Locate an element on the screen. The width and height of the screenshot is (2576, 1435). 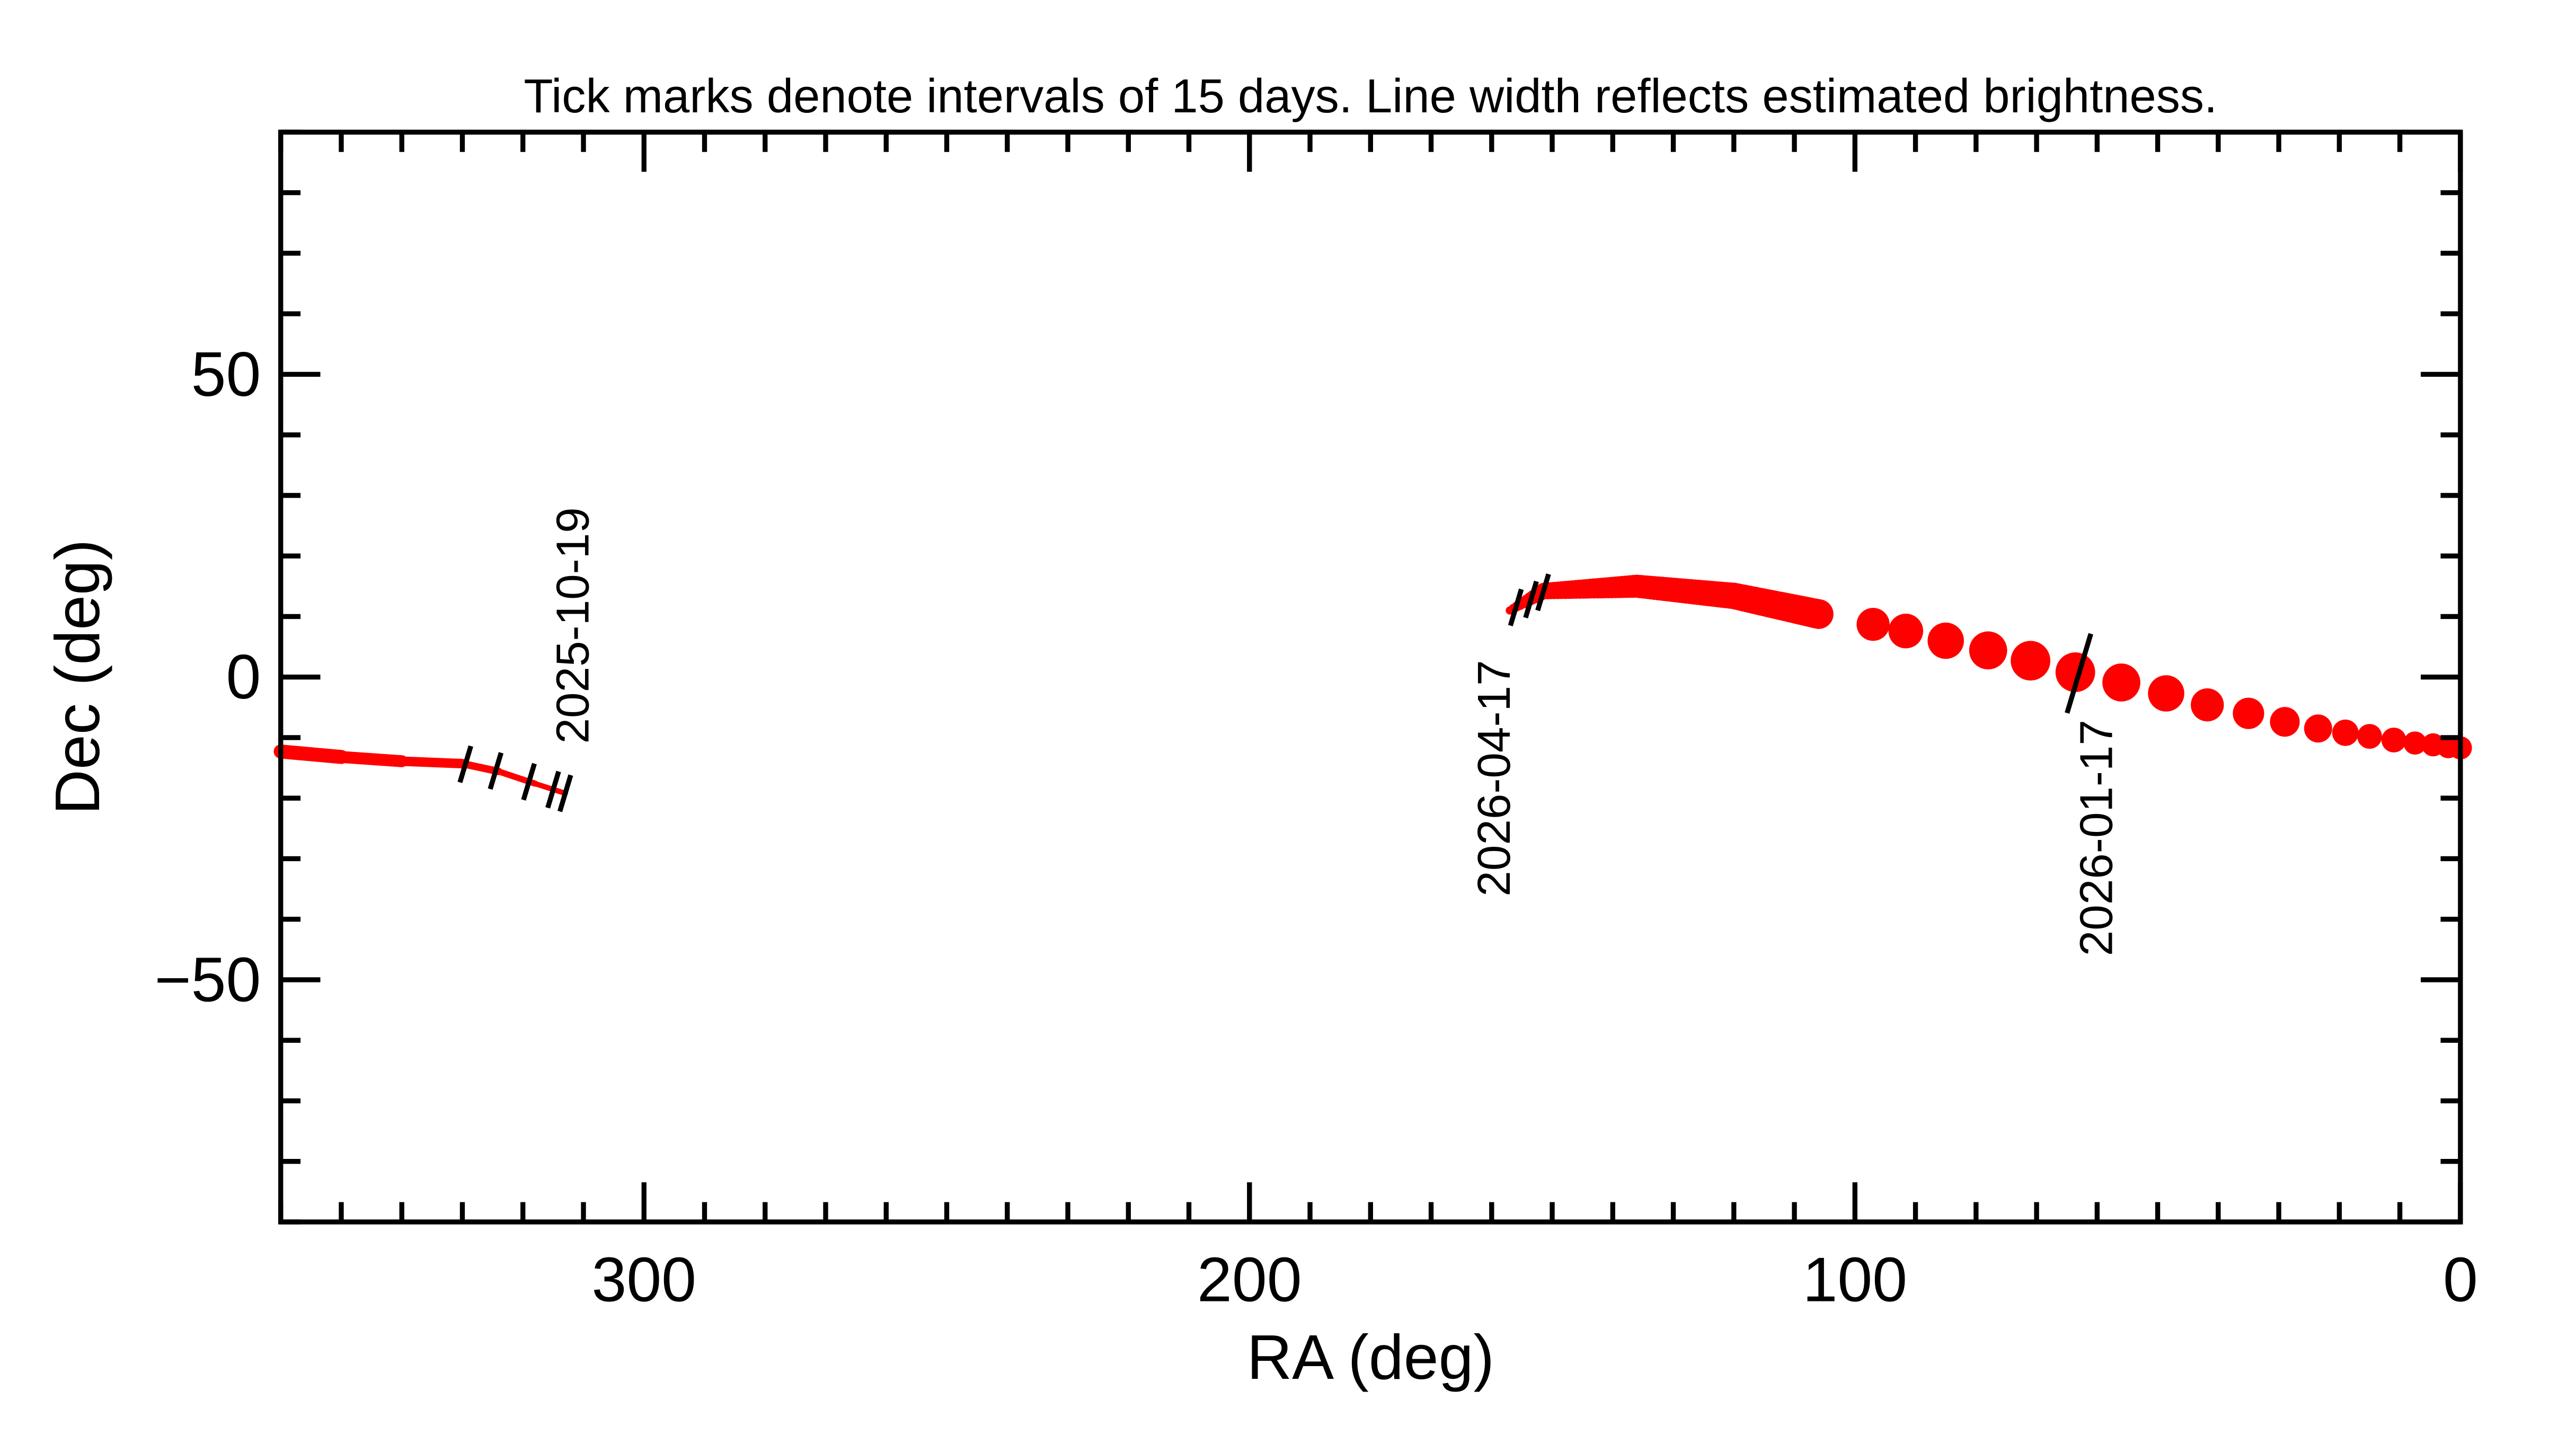
x-tick-label: 300 is located at coordinates (643, 1280).